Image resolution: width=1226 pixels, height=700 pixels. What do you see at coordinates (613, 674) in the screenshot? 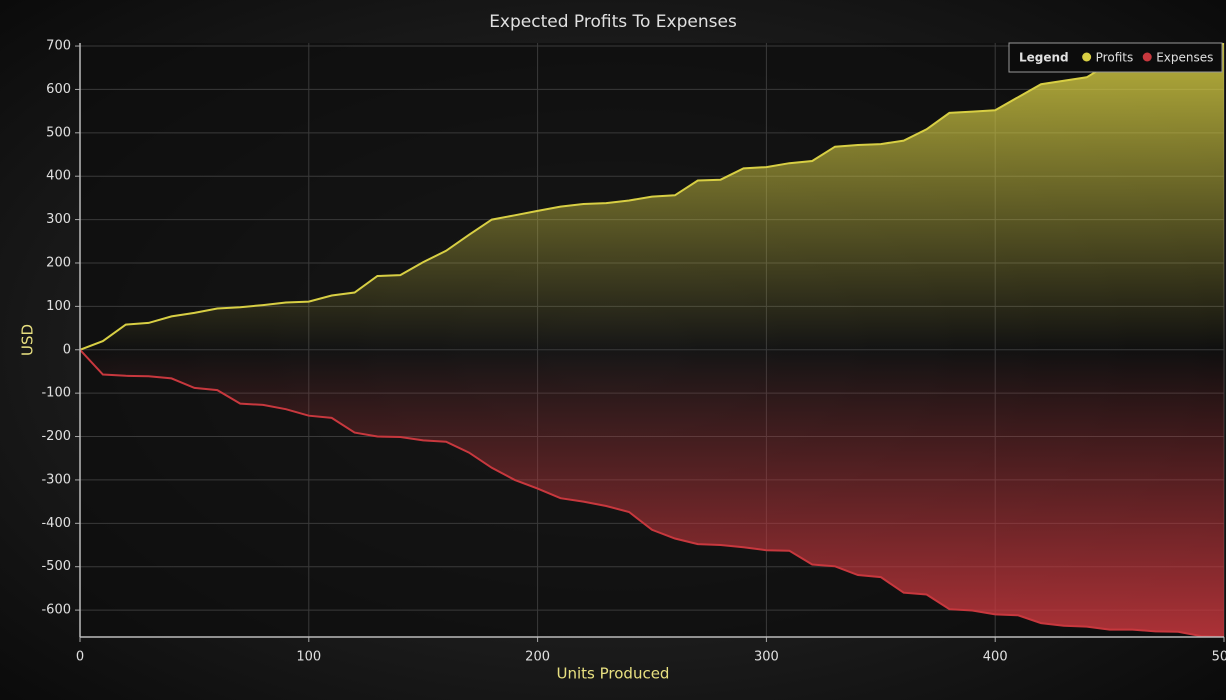
I see `x-axis-label: Units Produced` at bounding box center [613, 674].